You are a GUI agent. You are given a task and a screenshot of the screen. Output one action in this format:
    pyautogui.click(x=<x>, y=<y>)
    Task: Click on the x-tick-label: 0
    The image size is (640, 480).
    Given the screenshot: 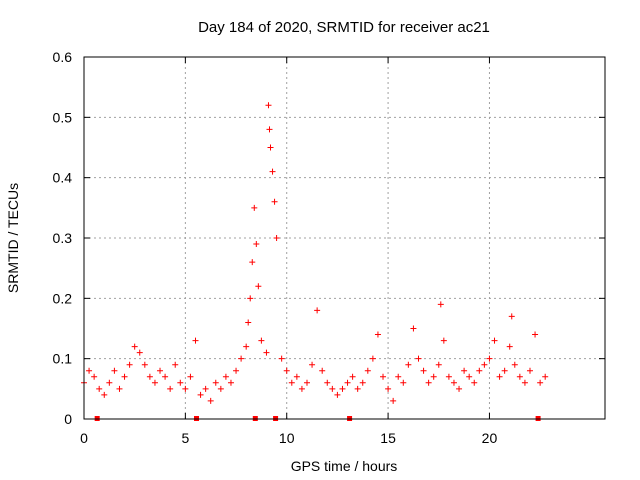 What is the action you would take?
    pyautogui.click(x=84, y=438)
    